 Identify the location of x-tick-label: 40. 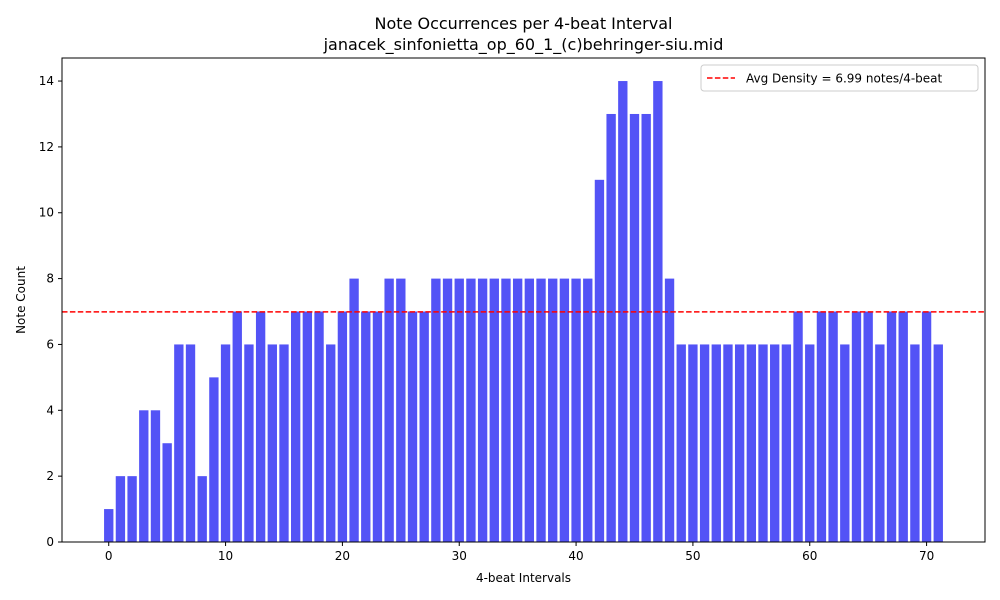
(575, 556).